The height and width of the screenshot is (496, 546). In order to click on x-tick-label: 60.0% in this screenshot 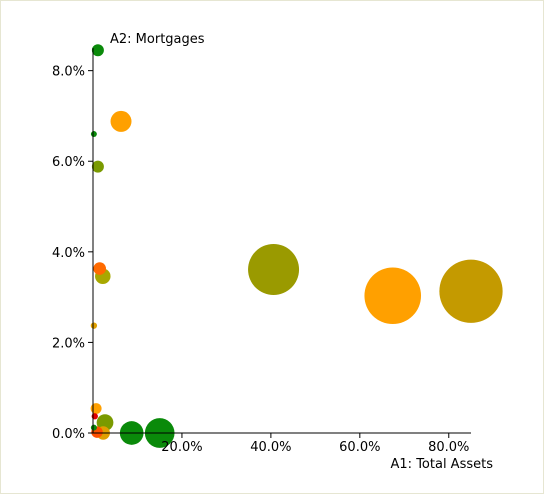, I will do `click(359, 447)`.